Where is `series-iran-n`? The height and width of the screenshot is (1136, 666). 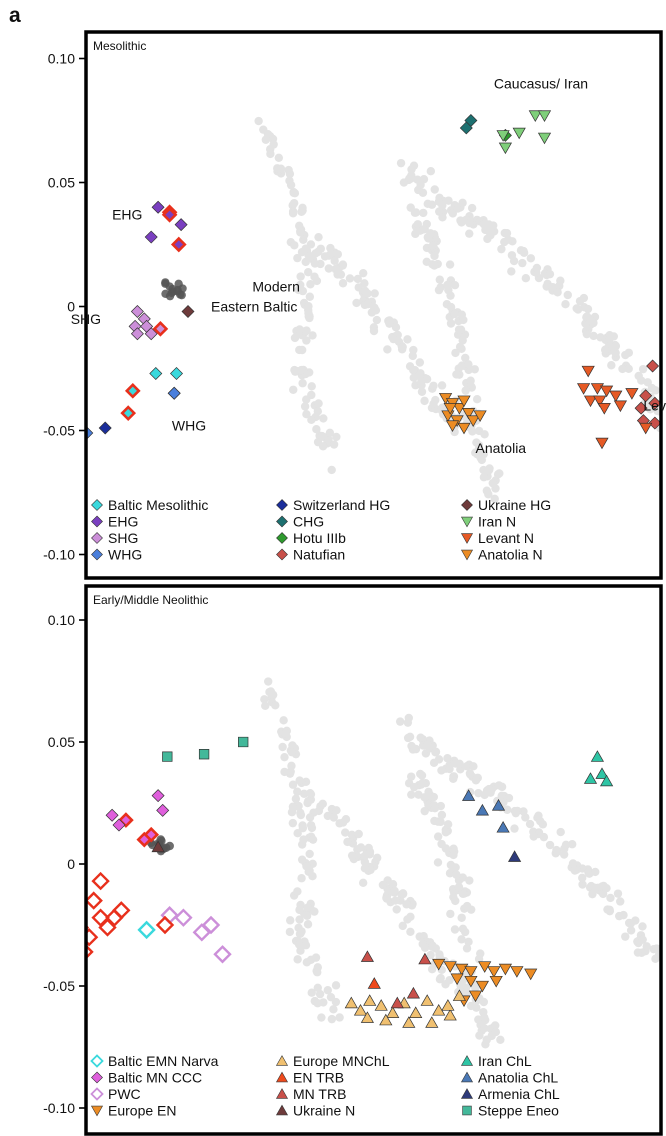 series-iran-n is located at coordinates (524, 132).